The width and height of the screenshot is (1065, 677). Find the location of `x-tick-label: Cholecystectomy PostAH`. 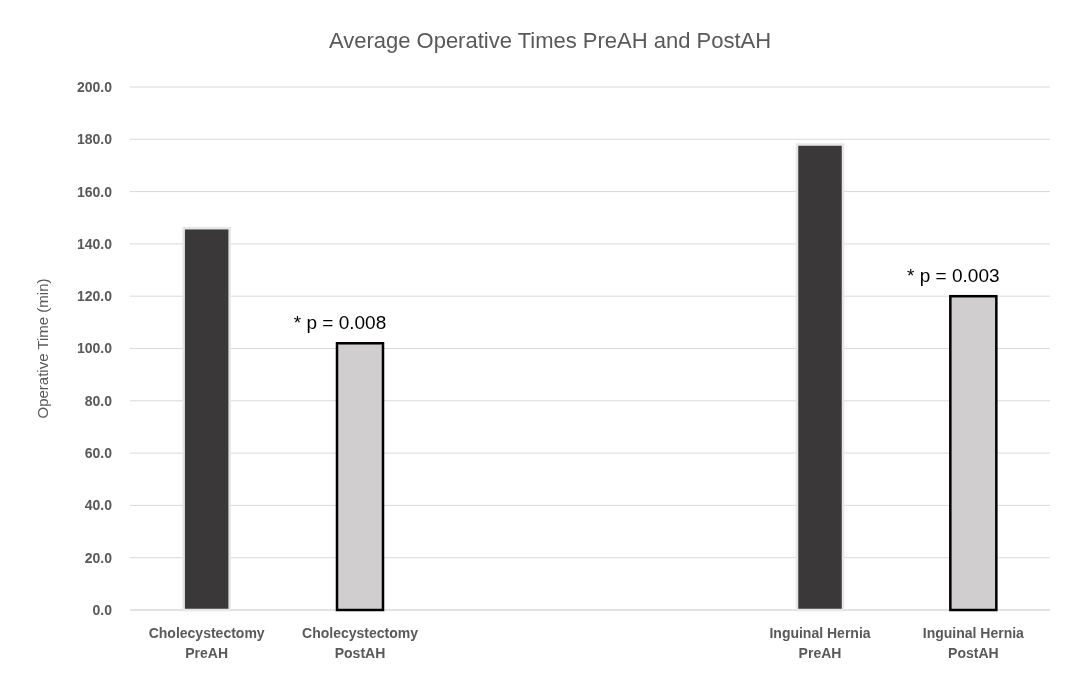

x-tick-label: Cholecystectomy PostAH is located at coordinates (360, 643).